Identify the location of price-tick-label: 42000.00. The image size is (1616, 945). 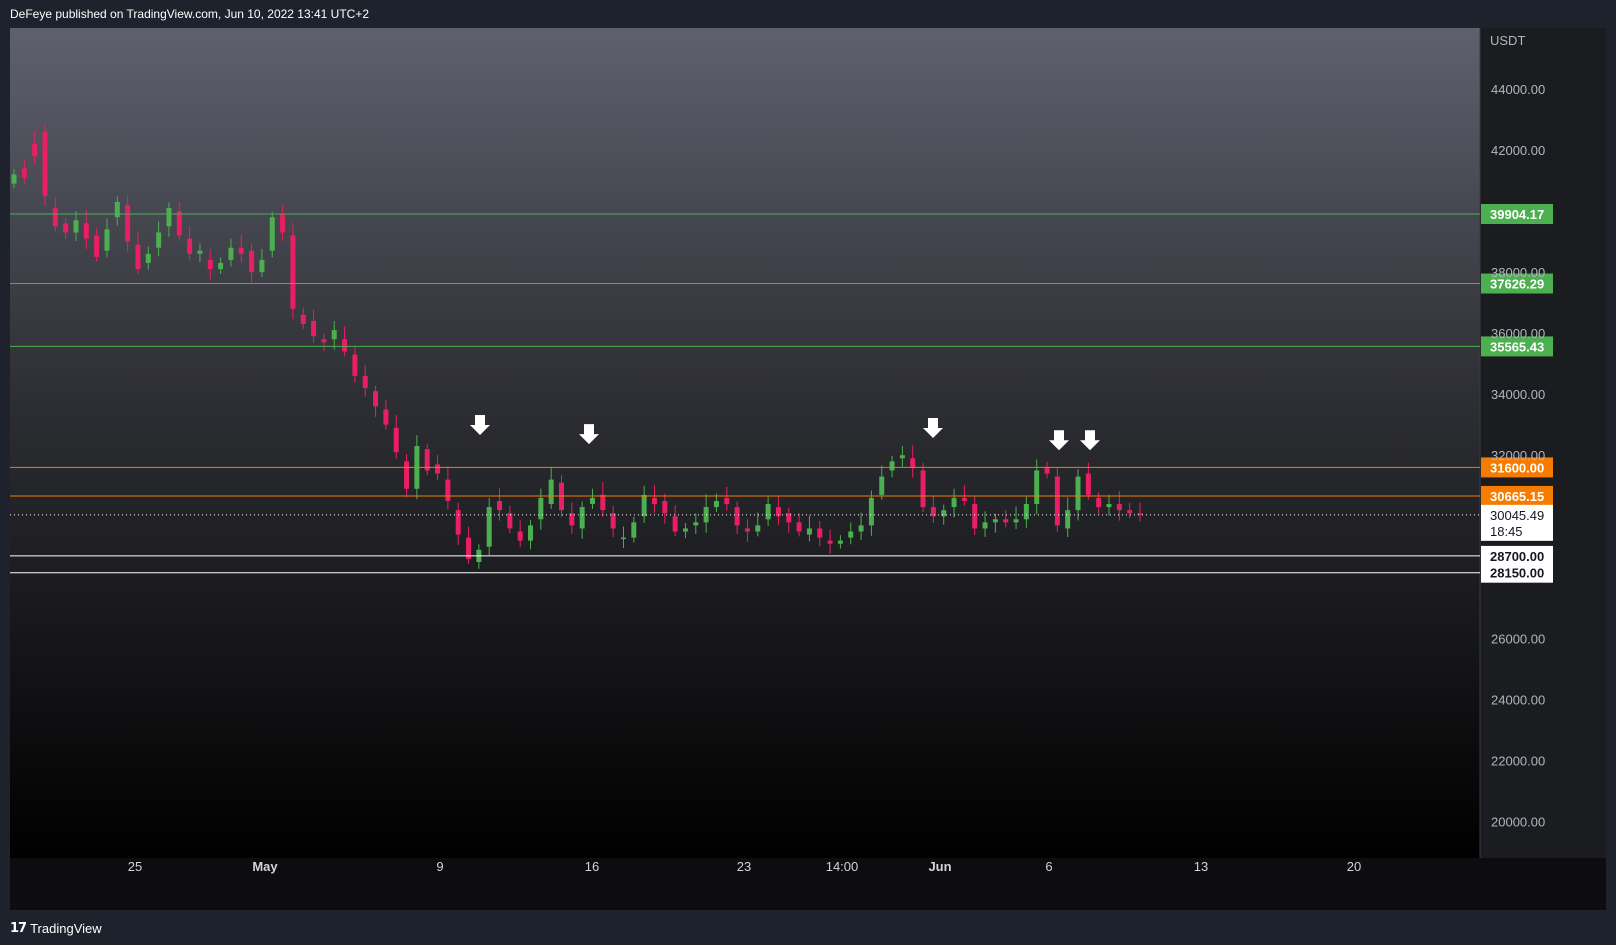
(1518, 150).